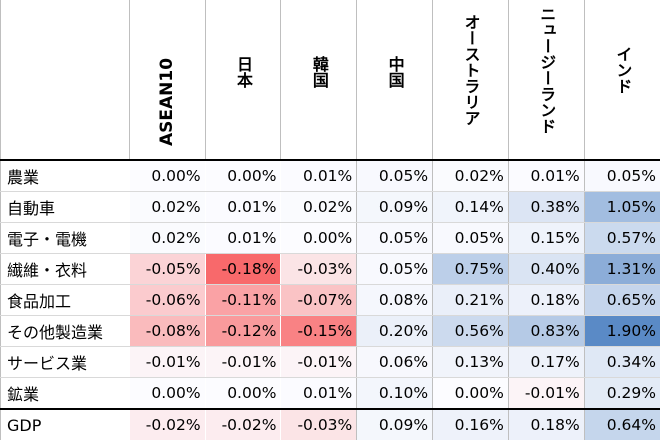  Describe the element at coordinates (319, 300) in the screenshot. I see `heatmap-cell: -0.07%` at that location.